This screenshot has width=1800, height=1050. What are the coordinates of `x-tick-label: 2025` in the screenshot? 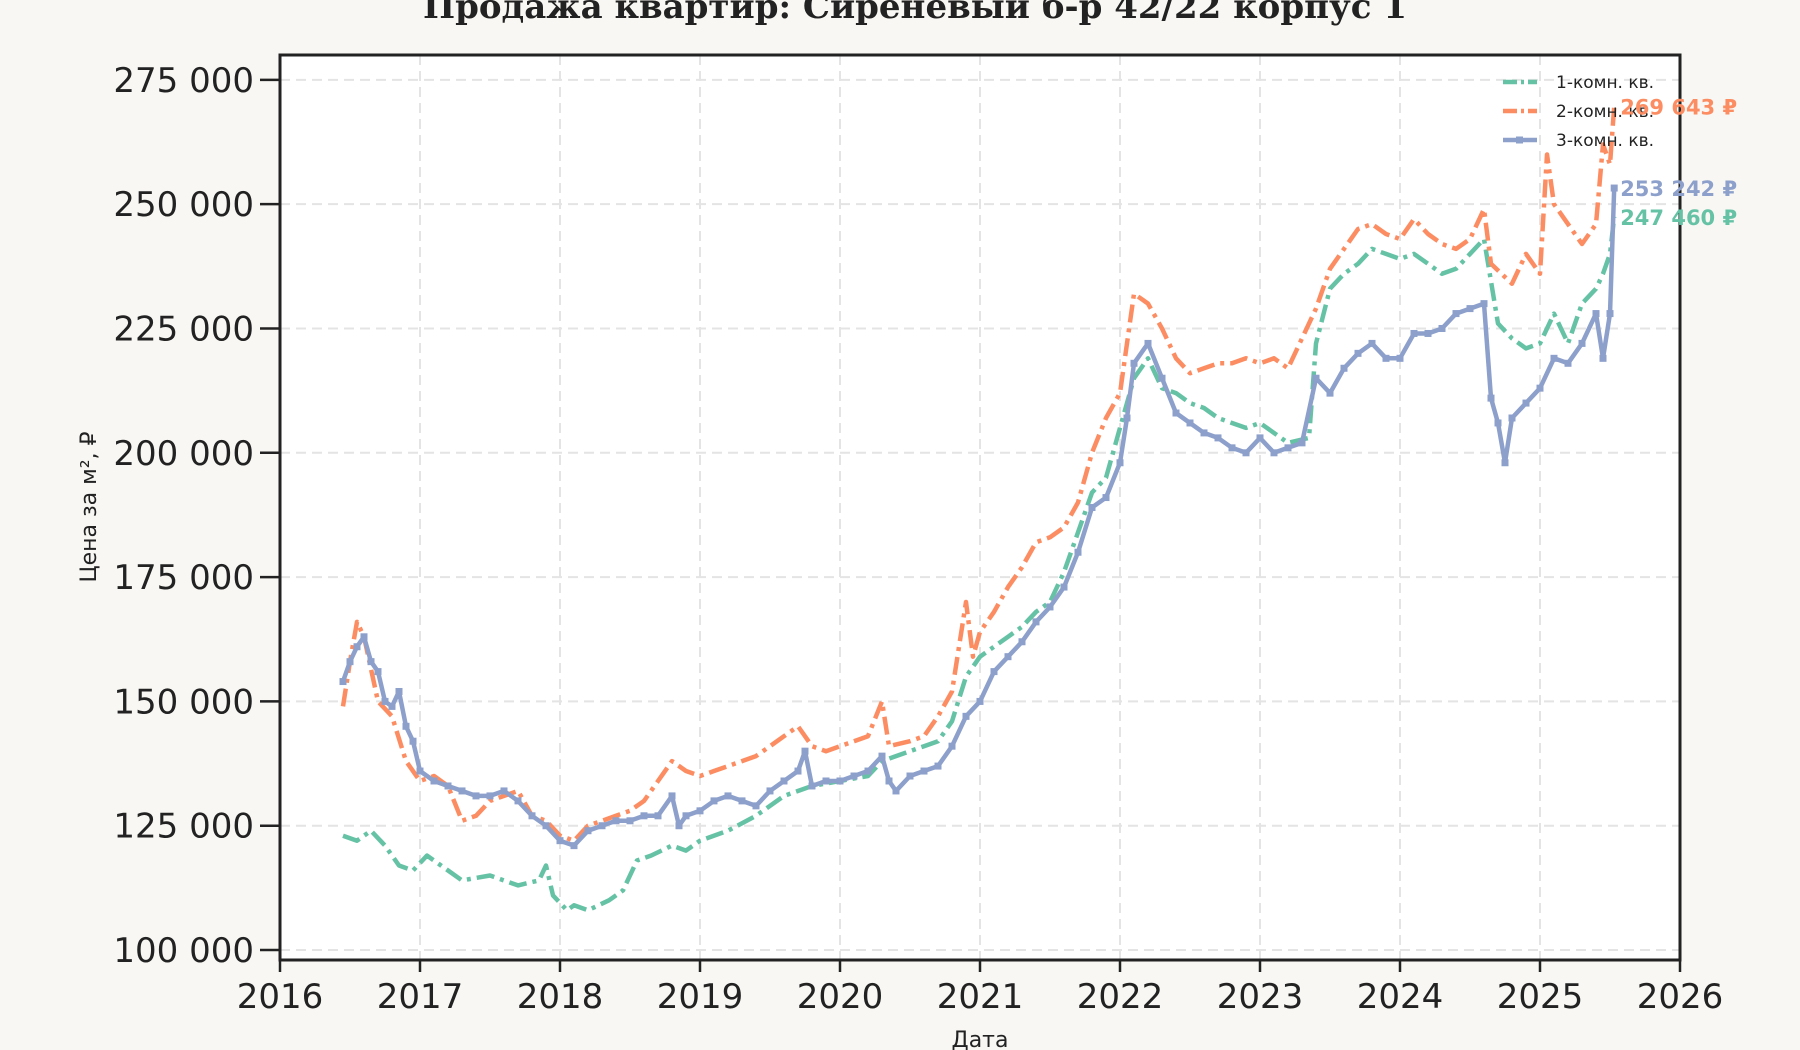 It's located at (1540, 997).